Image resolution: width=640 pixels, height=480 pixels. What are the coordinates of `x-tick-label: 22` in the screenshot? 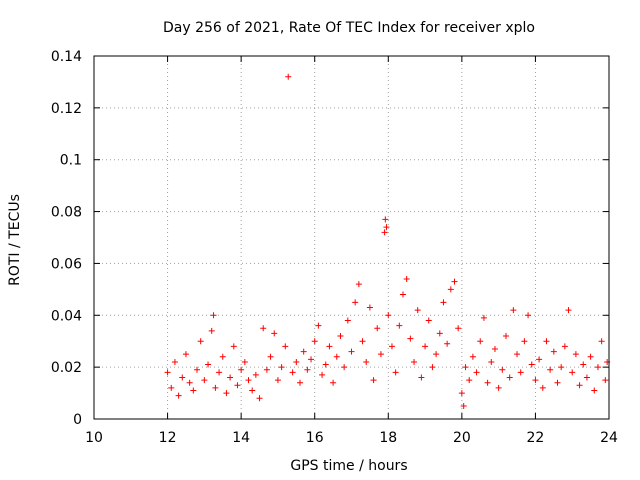 It's located at (536, 438).